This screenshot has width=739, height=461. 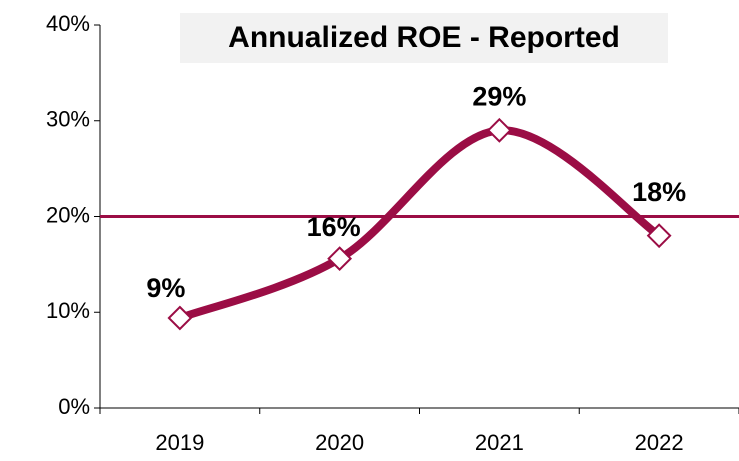 What do you see at coordinates (334, 227) in the screenshot?
I see `data-label: 16%` at bounding box center [334, 227].